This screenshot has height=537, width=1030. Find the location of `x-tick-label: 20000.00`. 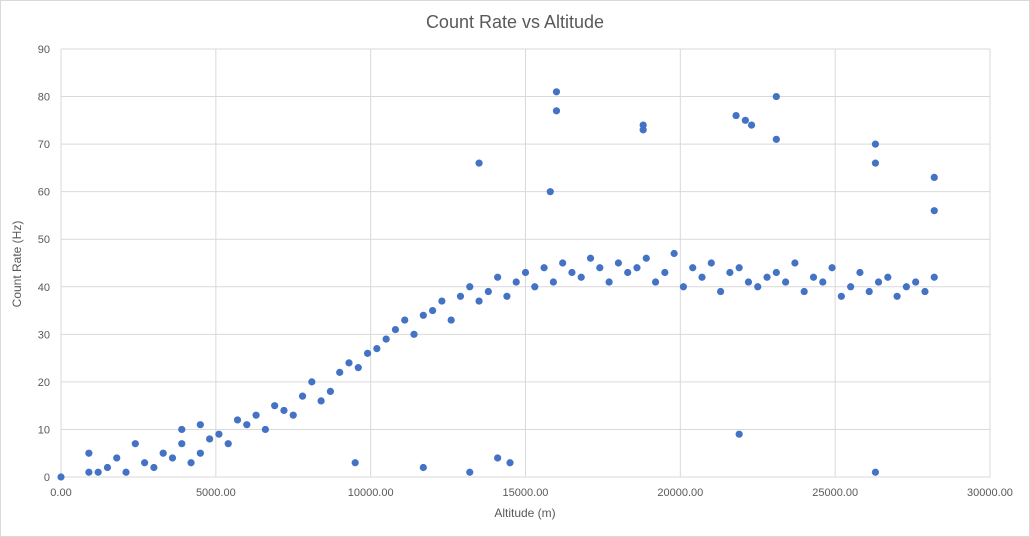

x-tick-label: 20000.00 is located at coordinates (680, 493).